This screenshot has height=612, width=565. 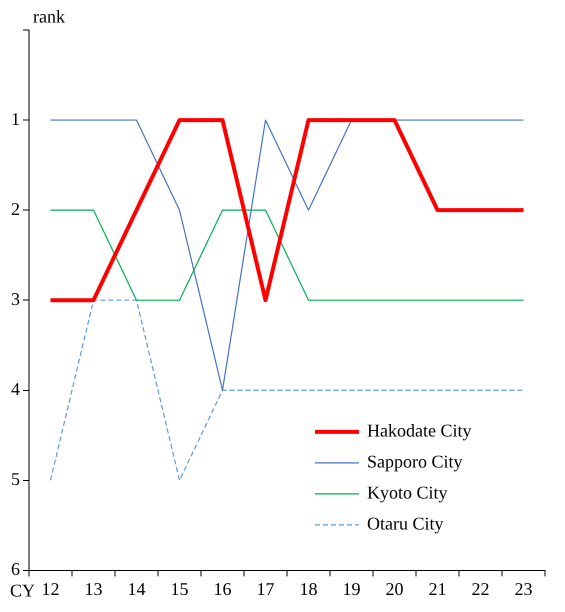 What do you see at coordinates (15, 118) in the screenshot?
I see `y-tick-label: 1` at bounding box center [15, 118].